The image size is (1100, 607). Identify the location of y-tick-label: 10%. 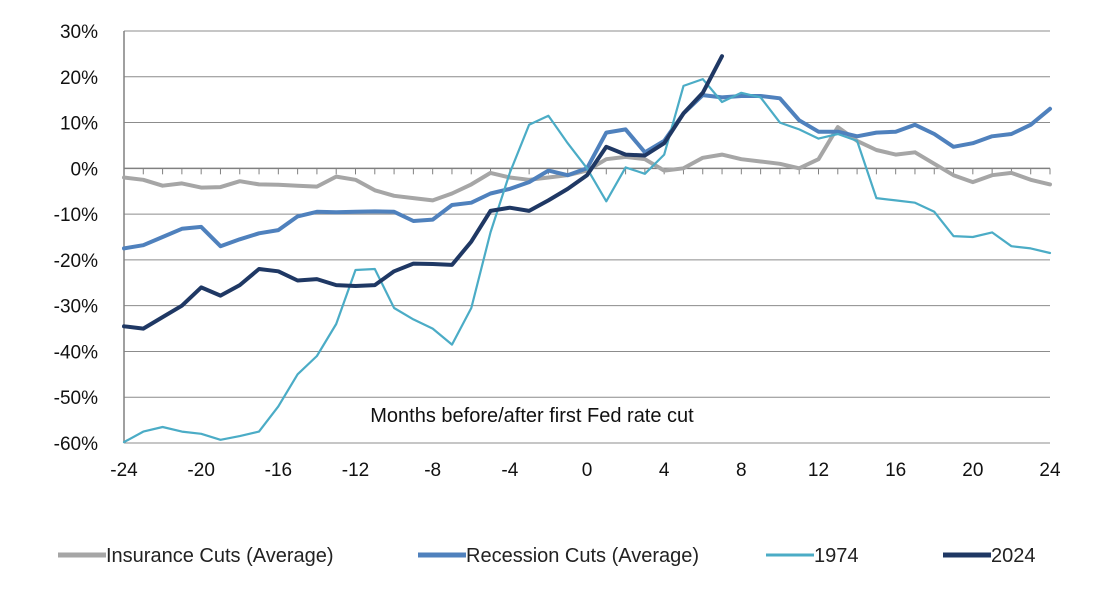
(79, 124).